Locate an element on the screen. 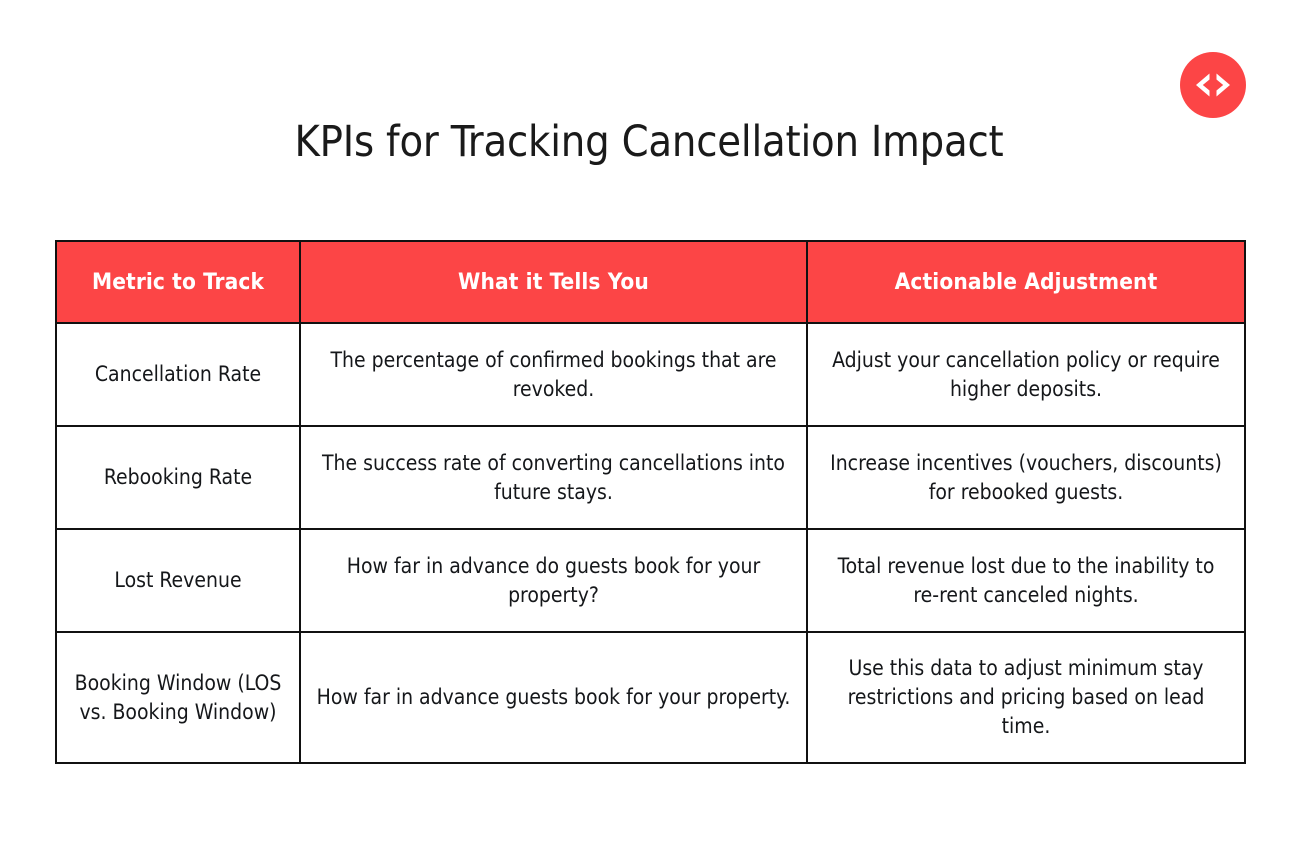 This screenshot has height=850, width=1298. cell-metric: Rebooking Rate is located at coordinates (178, 477).